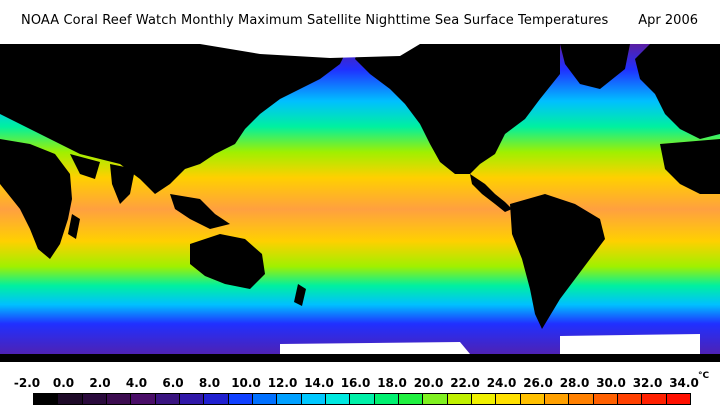 The width and height of the screenshot is (720, 411). I want to click on legend-tick-label: 4.0, so click(136, 383).